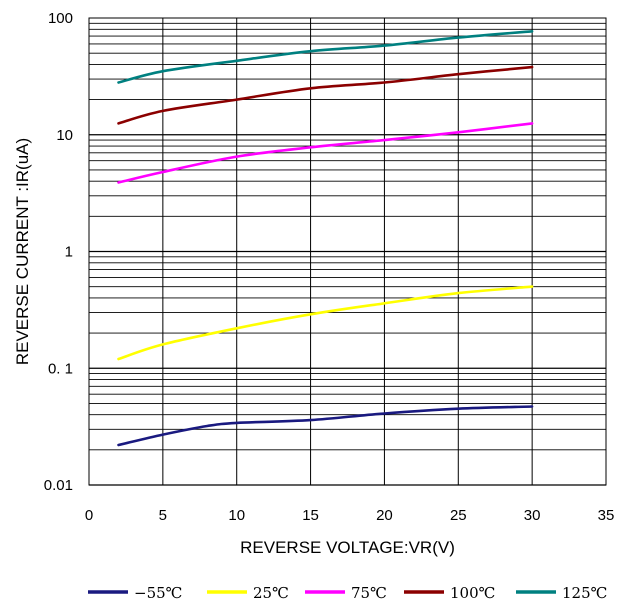 This screenshot has height=610, width=635. What do you see at coordinates (64, 135) in the screenshot?
I see `y-tick-label: 10` at bounding box center [64, 135].